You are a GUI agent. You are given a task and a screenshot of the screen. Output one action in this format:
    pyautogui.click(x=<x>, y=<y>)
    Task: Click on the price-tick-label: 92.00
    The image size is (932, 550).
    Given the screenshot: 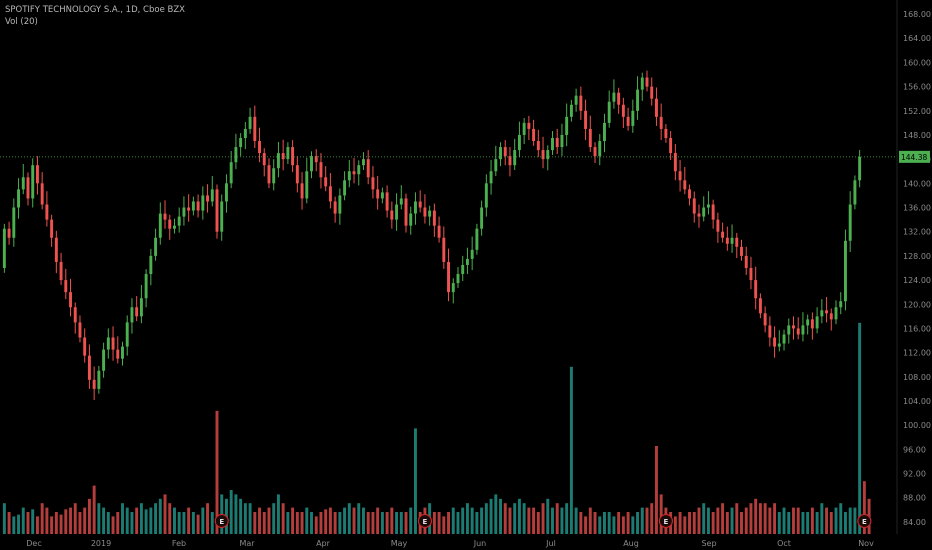 What is the action you would take?
    pyautogui.click(x=914, y=474)
    